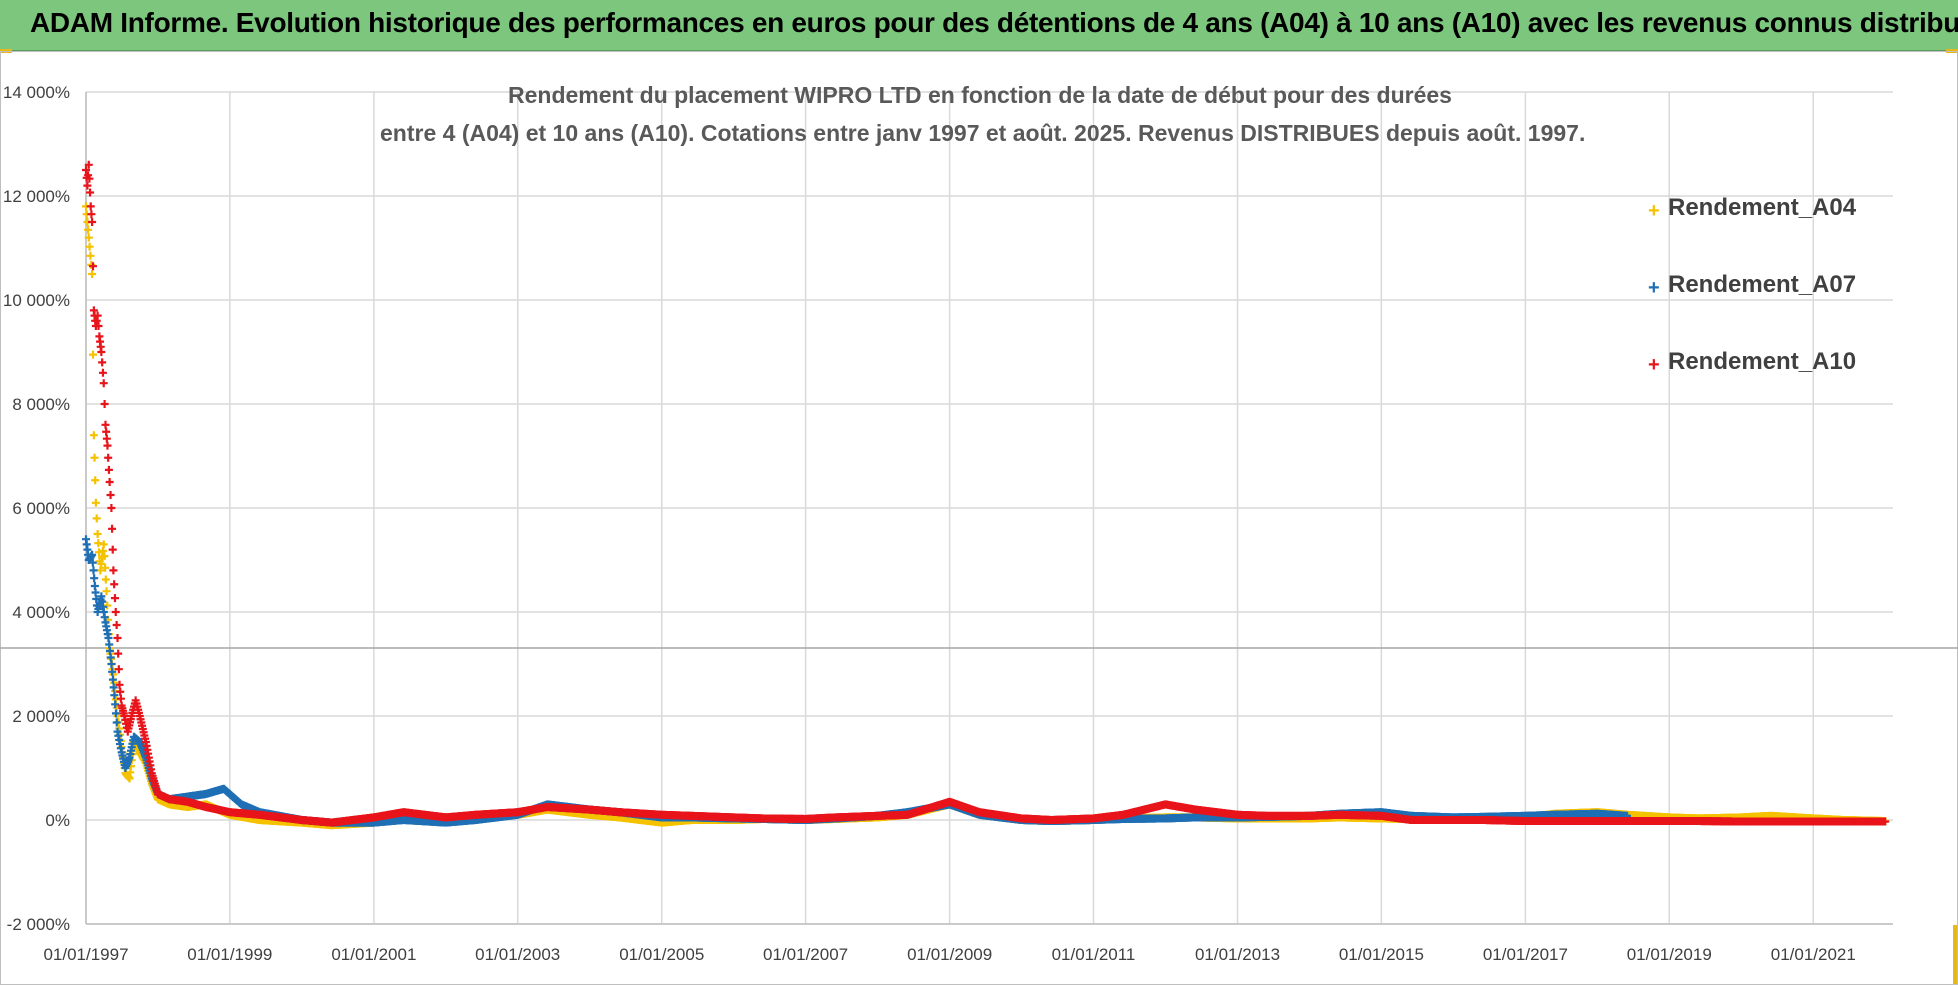 This screenshot has width=1958, height=985. I want to click on y-tick-label: 8 000%, so click(41, 404).